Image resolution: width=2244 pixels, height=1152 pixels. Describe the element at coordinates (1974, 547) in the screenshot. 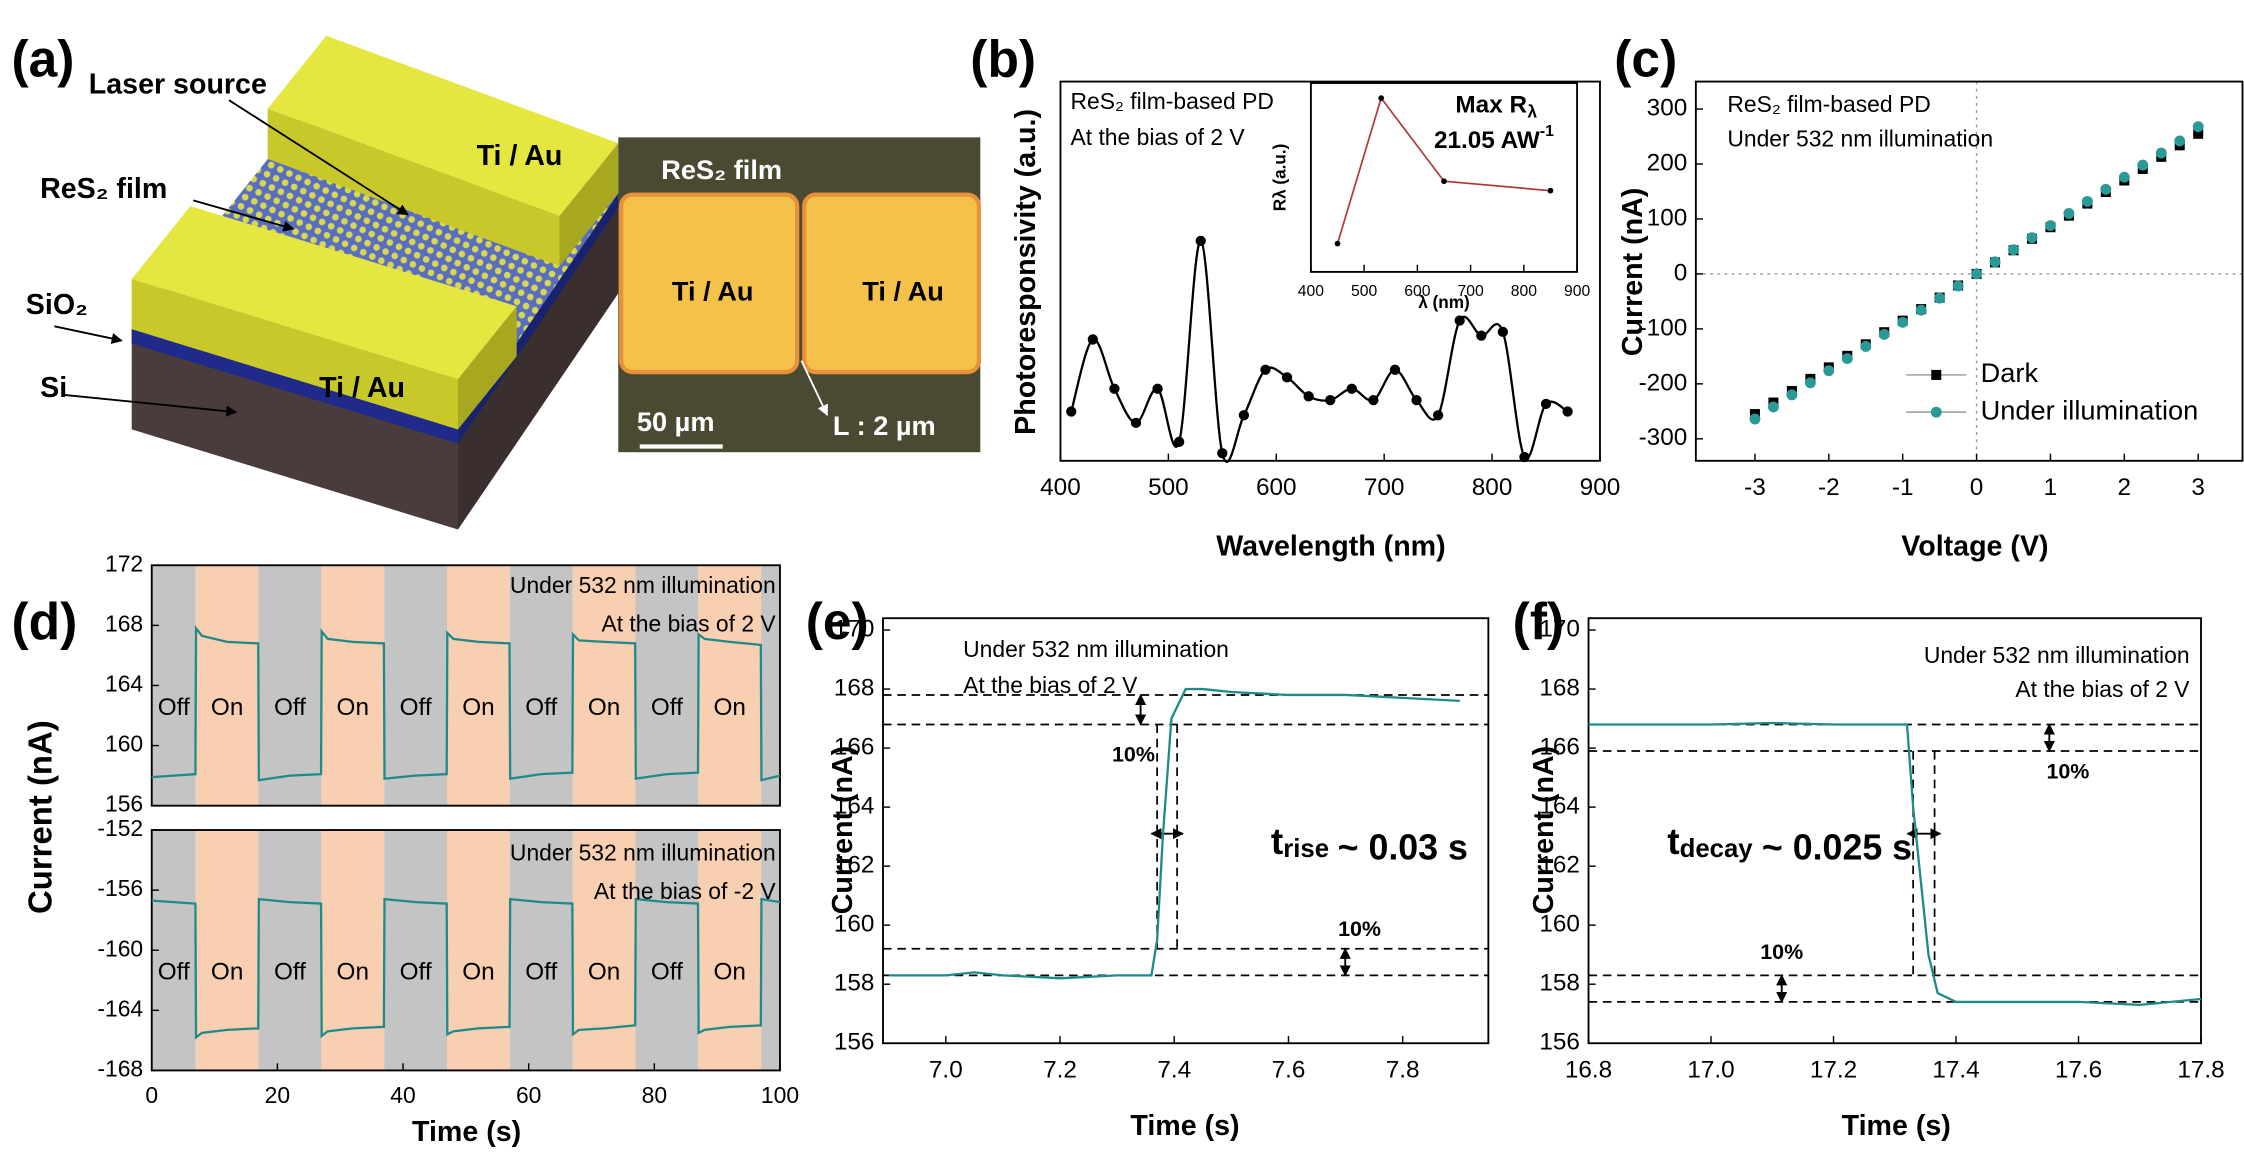

I see `x-axis-label: Voltage (V)` at that location.